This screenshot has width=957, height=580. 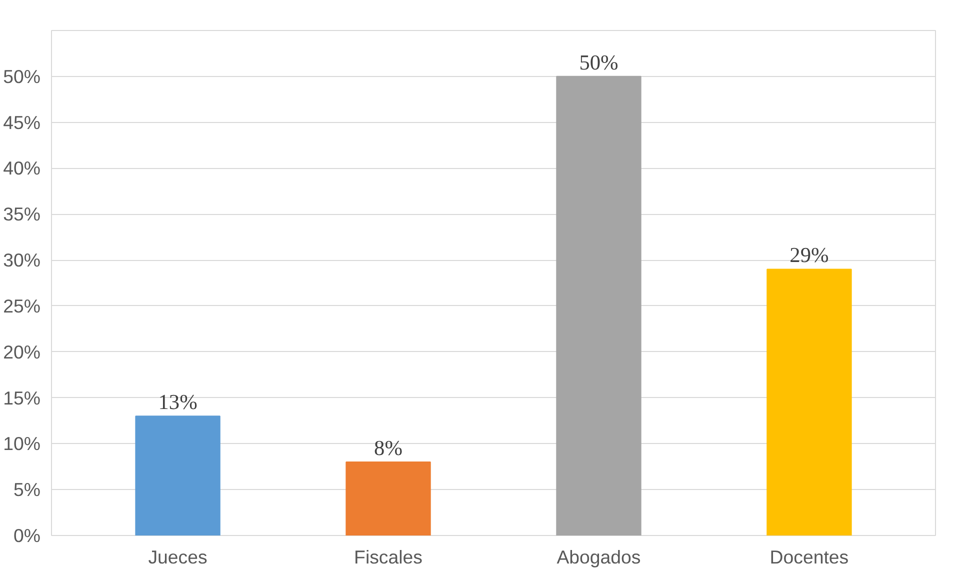 What do you see at coordinates (22, 214) in the screenshot?
I see `y-tick-label: 35%` at bounding box center [22, 214].